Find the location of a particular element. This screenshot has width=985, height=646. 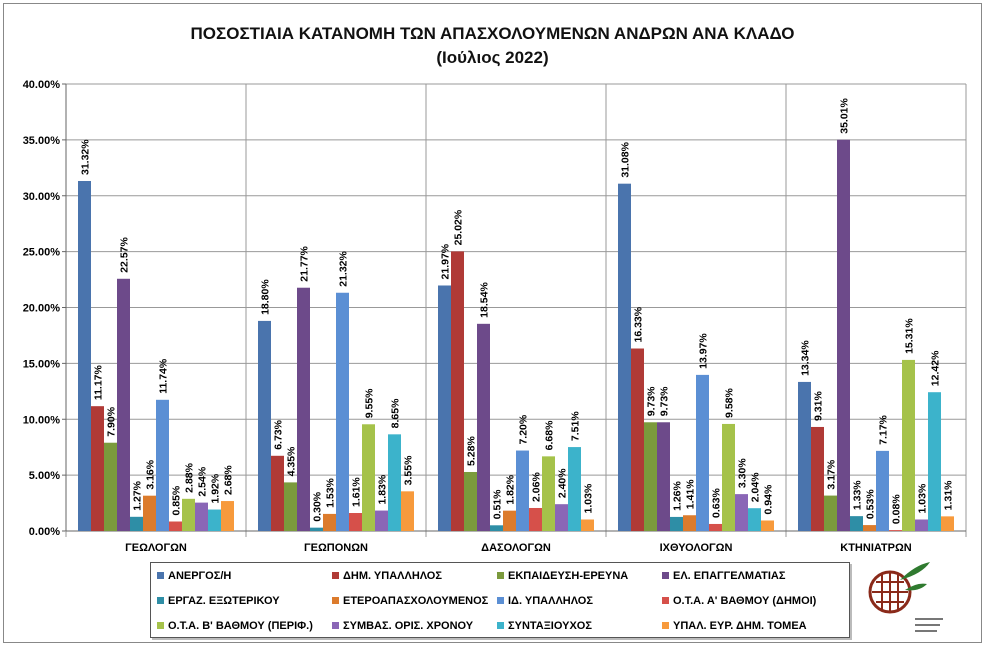

legend-label: ΔΗΜ. ΥΠΑΛΛΗΛΟΣ is located at coordinates (392, 575).